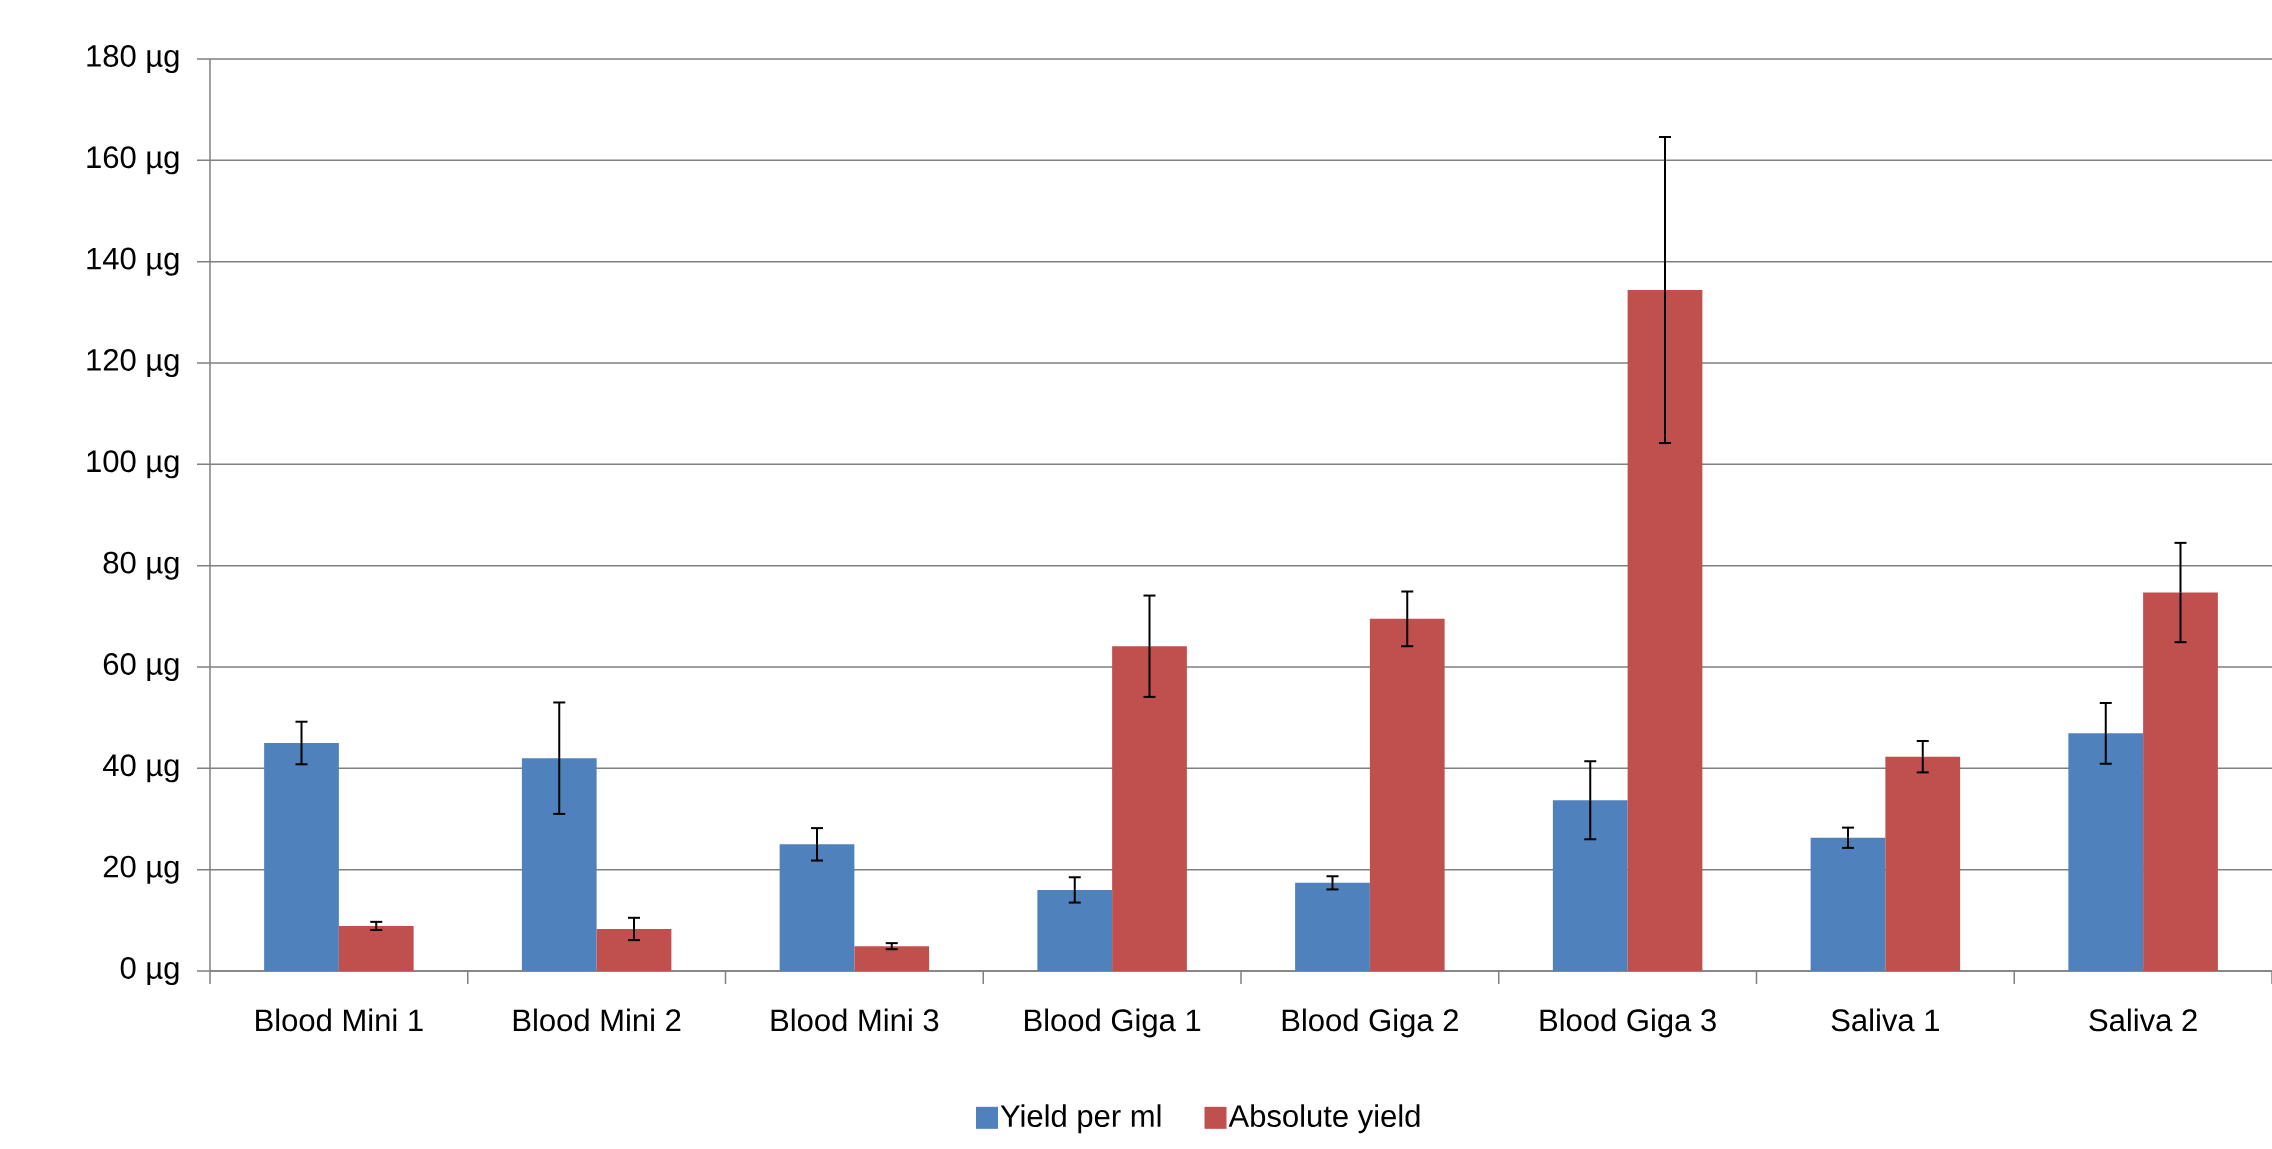 The width and height of the screenshot is (2272, 1149). What do you see at coordinates (597, 1020) in the screenshot?
I see `x-tick-label: Blood Mini 2` at bounding box center [597, 1020].